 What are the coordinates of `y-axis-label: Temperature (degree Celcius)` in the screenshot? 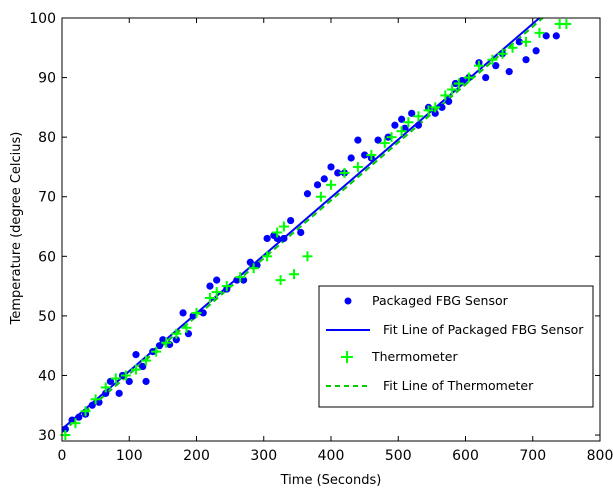 It's located at (16, 229).